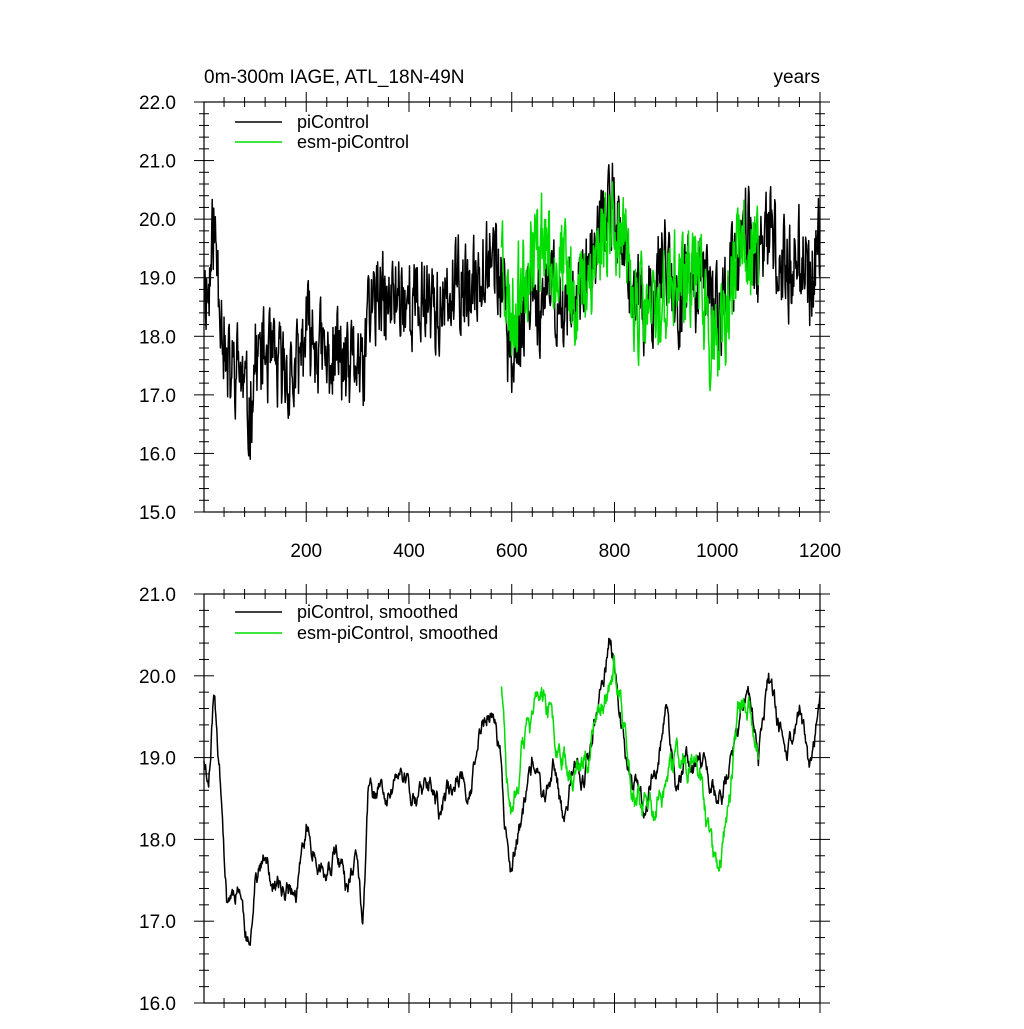 This screenshot has height=1029, width=1024. Describe the element at coordinates (717, 551) in the screenshot. I see `x-tick-label: 1000` at that location.